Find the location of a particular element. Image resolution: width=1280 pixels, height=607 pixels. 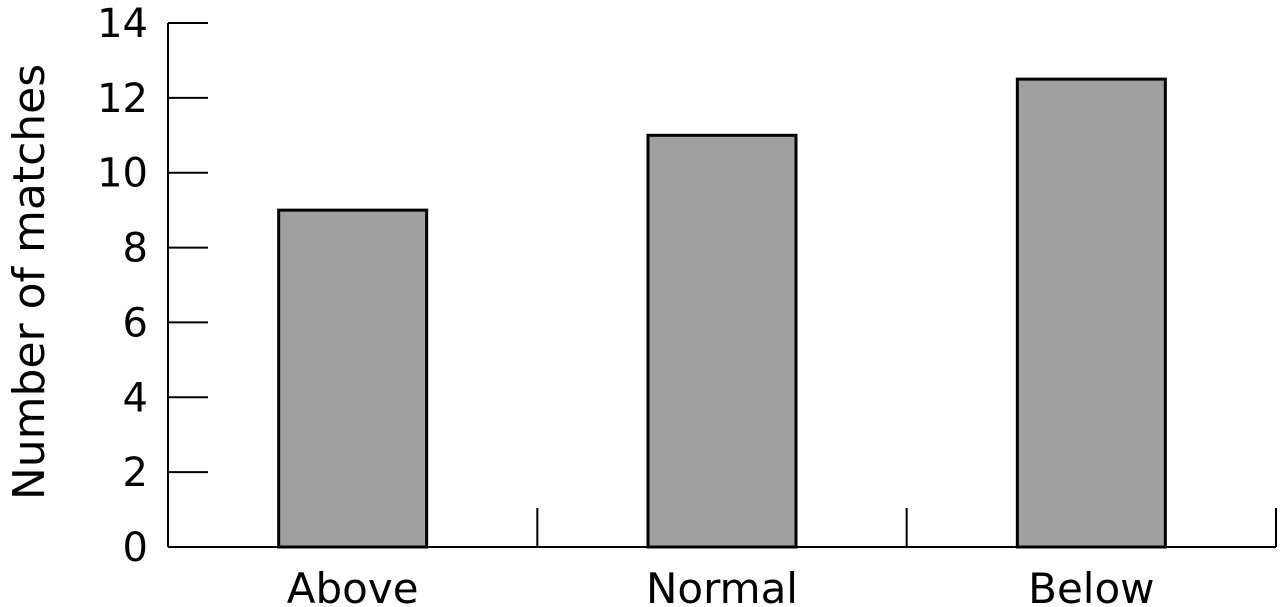

y-tick-label: 6 is located at coordinates (135, 323).